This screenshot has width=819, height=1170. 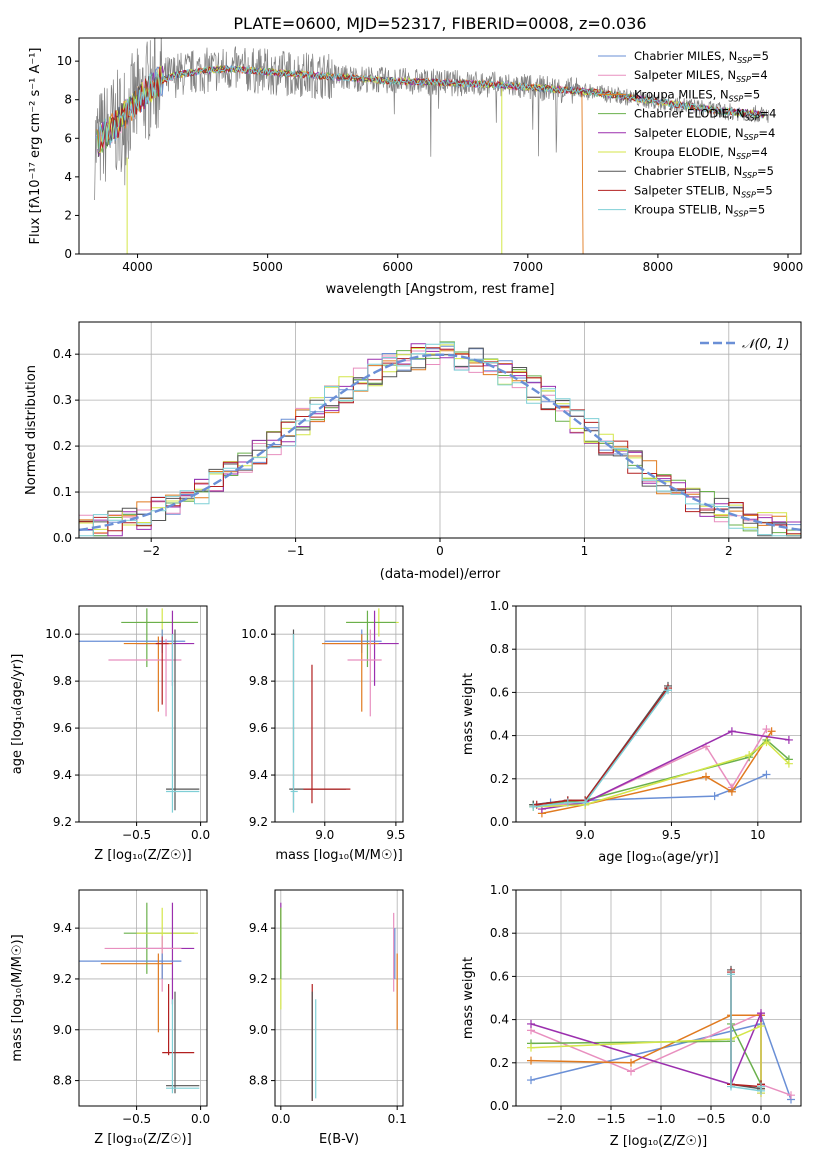 What do you see at coordinates (704, 134) in the screenshot?
I see `legend-label: Salpeter ELODIE, NSSP=4` at bounding box center [704, 134].